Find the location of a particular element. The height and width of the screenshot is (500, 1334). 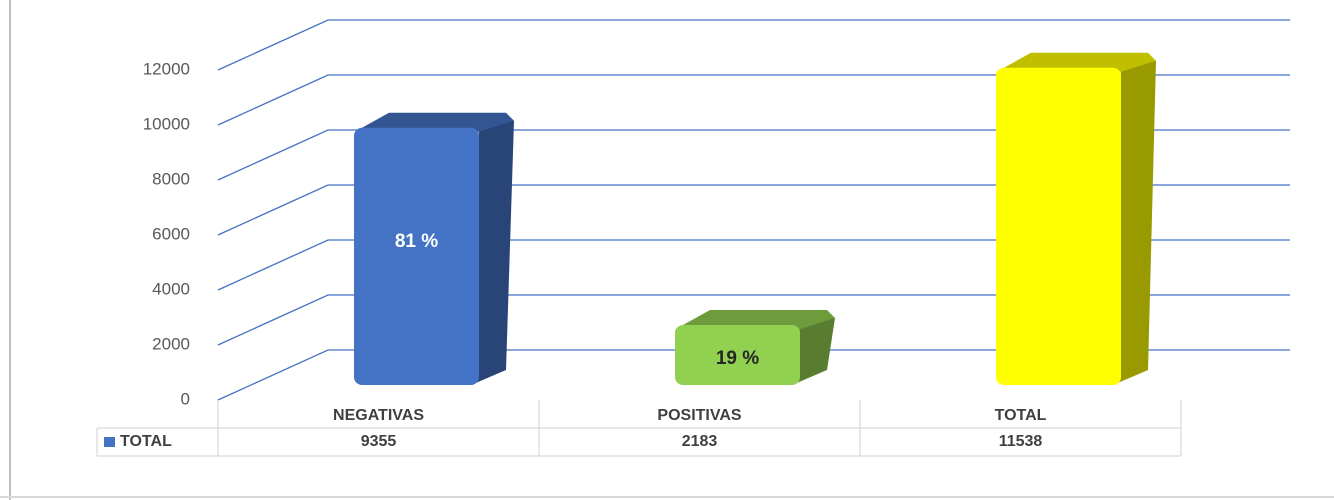

legend-label: TOTAL is located at coordinates (146, 441).